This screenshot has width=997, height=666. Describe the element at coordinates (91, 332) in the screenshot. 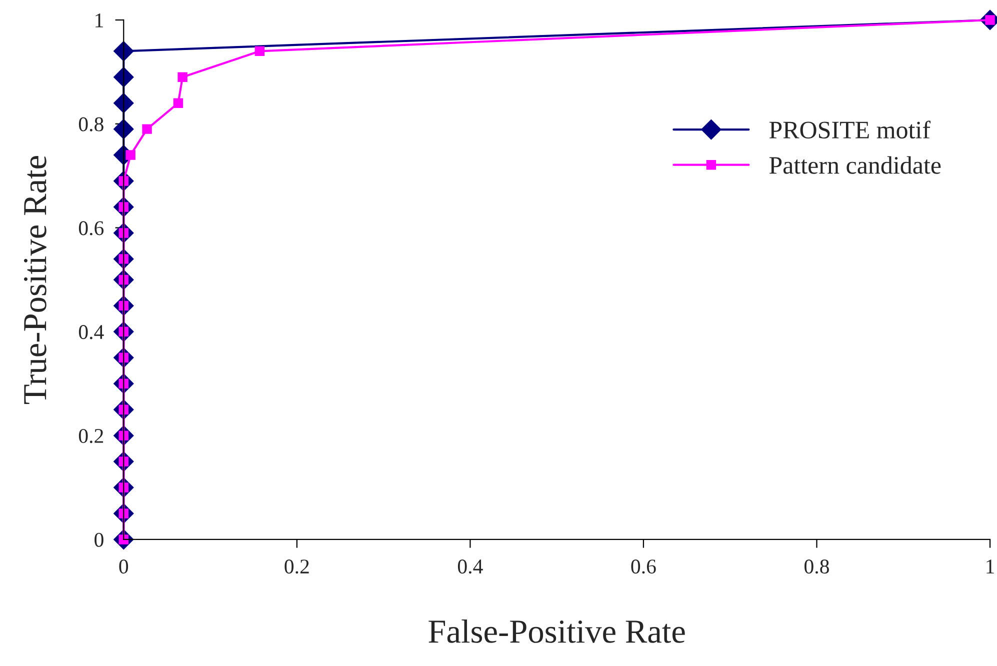

I see `y-tick-label: 0.4` at that location.